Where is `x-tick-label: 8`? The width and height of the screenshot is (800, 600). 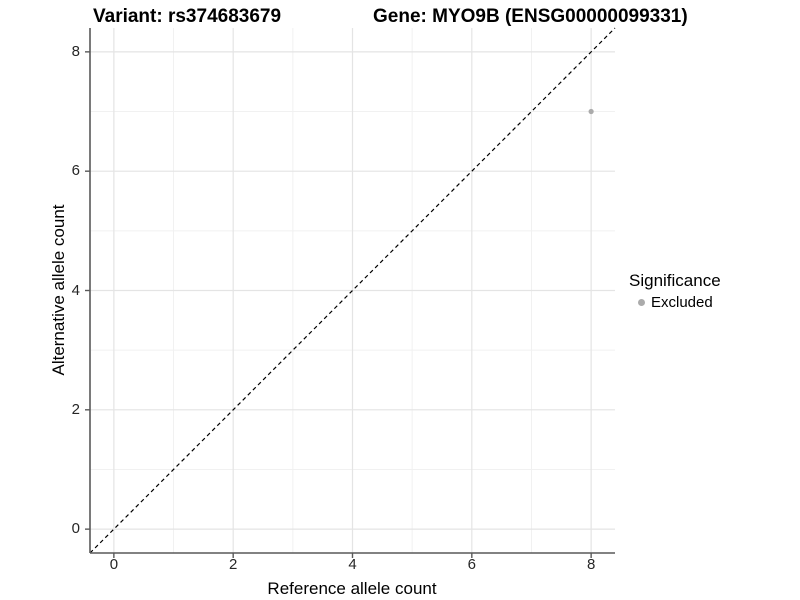
x-tick-label: 8 is located at coordinates (591, 564).